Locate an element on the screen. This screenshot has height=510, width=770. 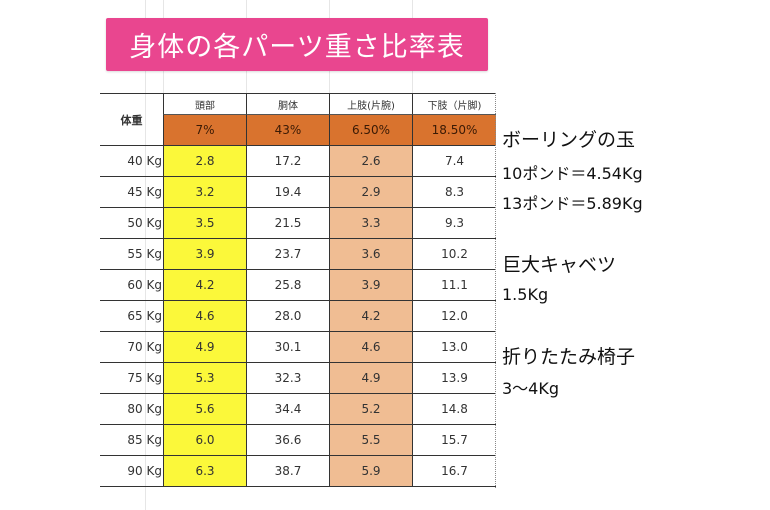
head-cell: 5.6 is located at coordinates (204, 409).